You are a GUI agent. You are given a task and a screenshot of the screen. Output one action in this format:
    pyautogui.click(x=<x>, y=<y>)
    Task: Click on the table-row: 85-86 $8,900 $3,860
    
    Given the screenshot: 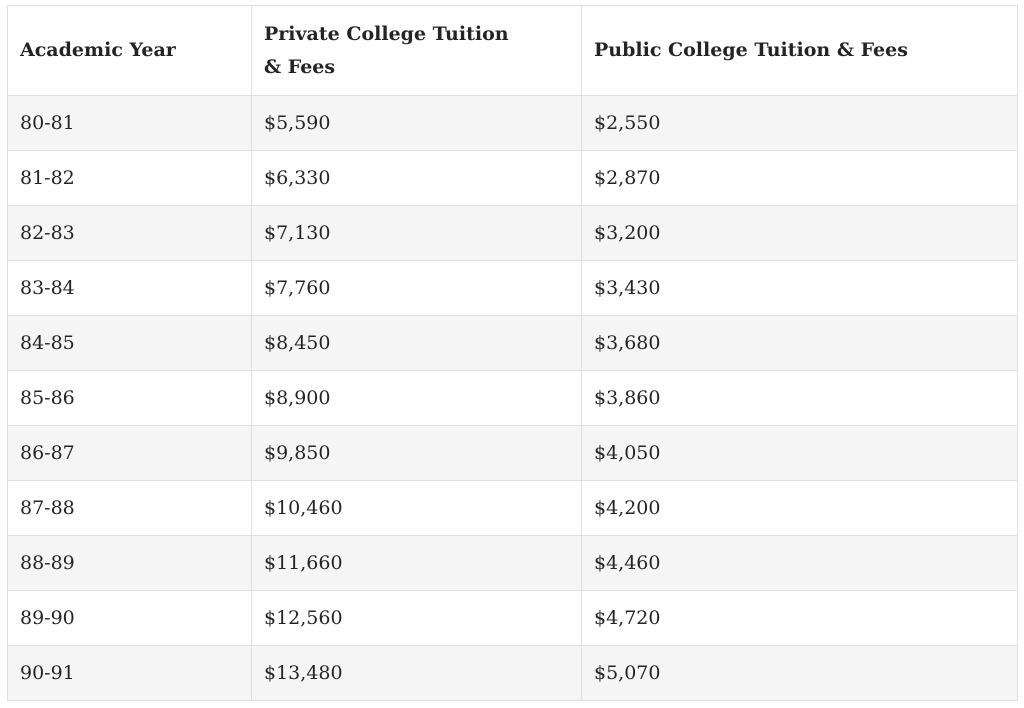 What is the action you would take?
    pyautogui.click(x=512, y=398)
    